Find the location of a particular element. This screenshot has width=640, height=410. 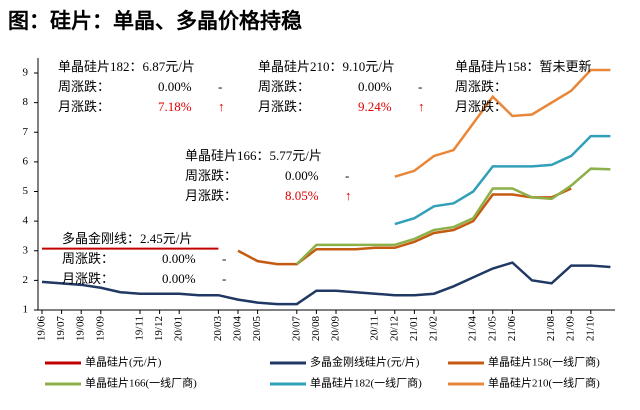

y-tick-label: 9 is located at coordinates (26, 73).